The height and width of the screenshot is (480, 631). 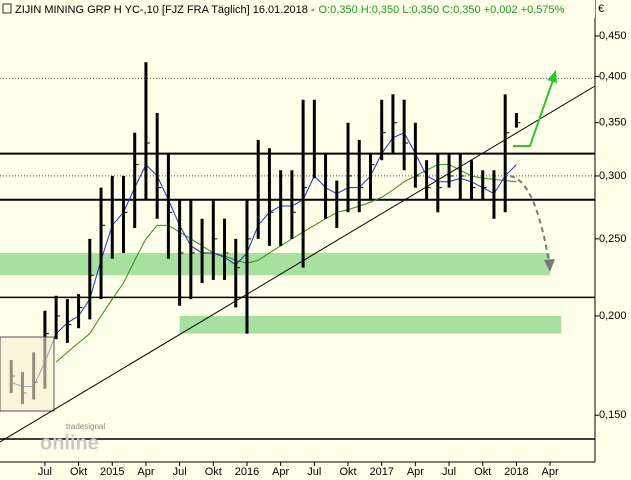 What do you see at coordinates (601, 9) in the screenshot?
I see `currency: €` at bounding box center [601, 9].